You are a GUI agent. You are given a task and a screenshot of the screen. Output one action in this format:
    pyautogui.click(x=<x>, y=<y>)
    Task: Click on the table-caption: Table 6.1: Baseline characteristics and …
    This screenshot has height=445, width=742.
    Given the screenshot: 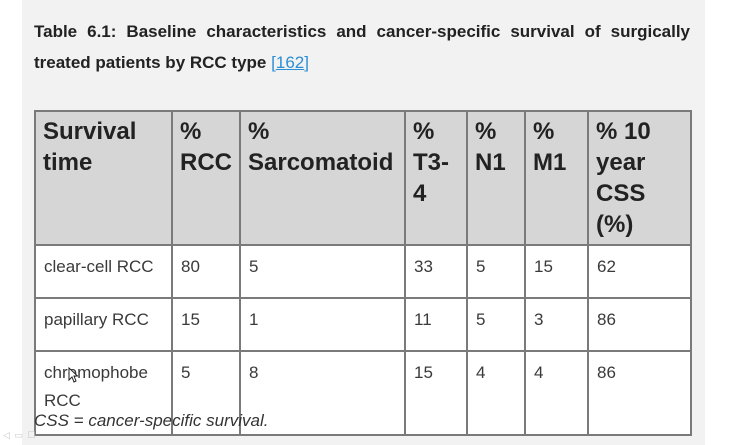 What is the action you would take?
    pyautogui.click(x=362, y=47)
    